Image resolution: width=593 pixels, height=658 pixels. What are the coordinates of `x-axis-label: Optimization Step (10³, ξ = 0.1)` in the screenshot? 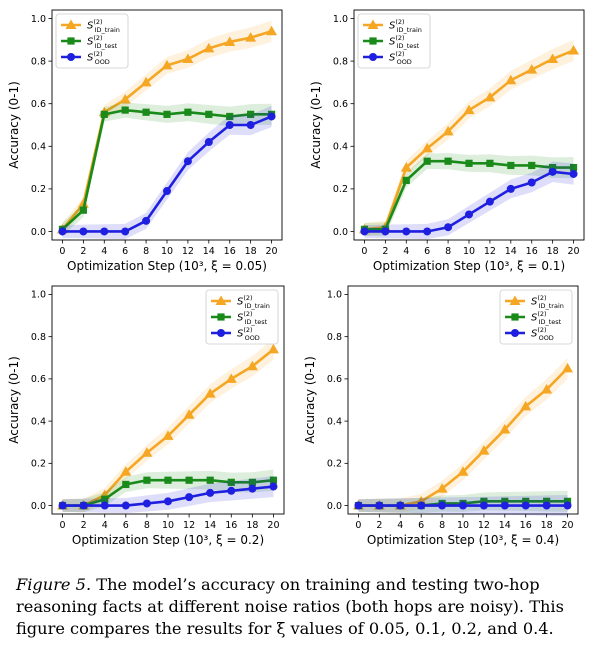 It's located at (469, 266).